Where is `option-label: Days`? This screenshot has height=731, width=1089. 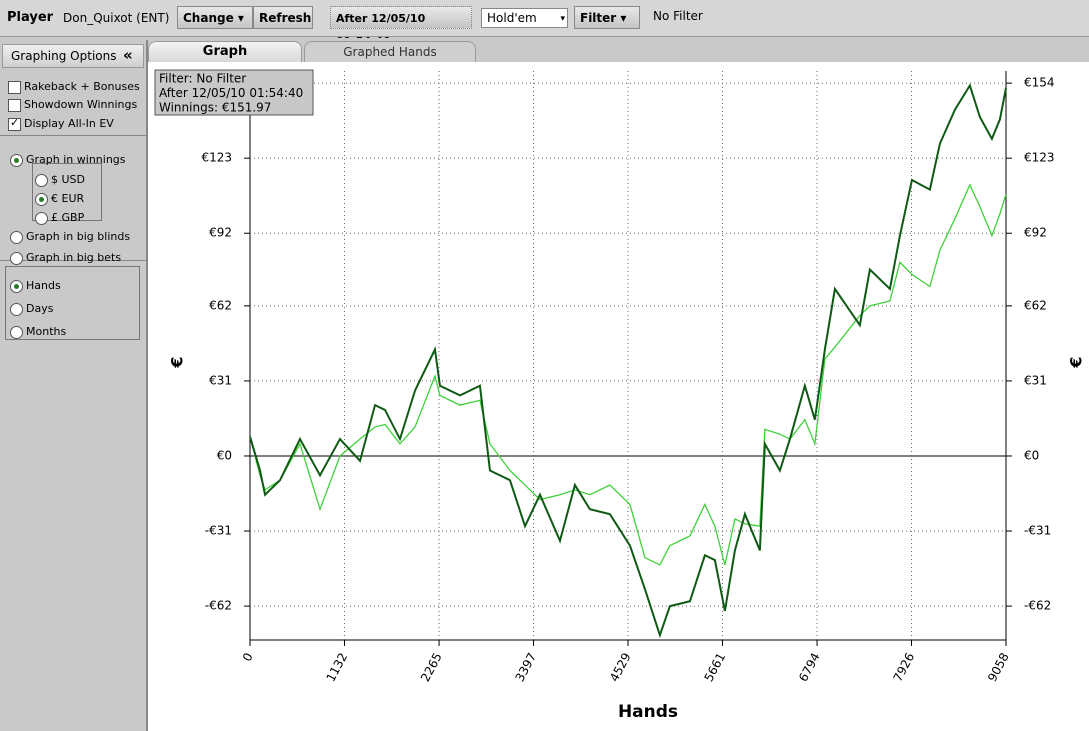
option-label: Days is located at coordinates (40, 308).